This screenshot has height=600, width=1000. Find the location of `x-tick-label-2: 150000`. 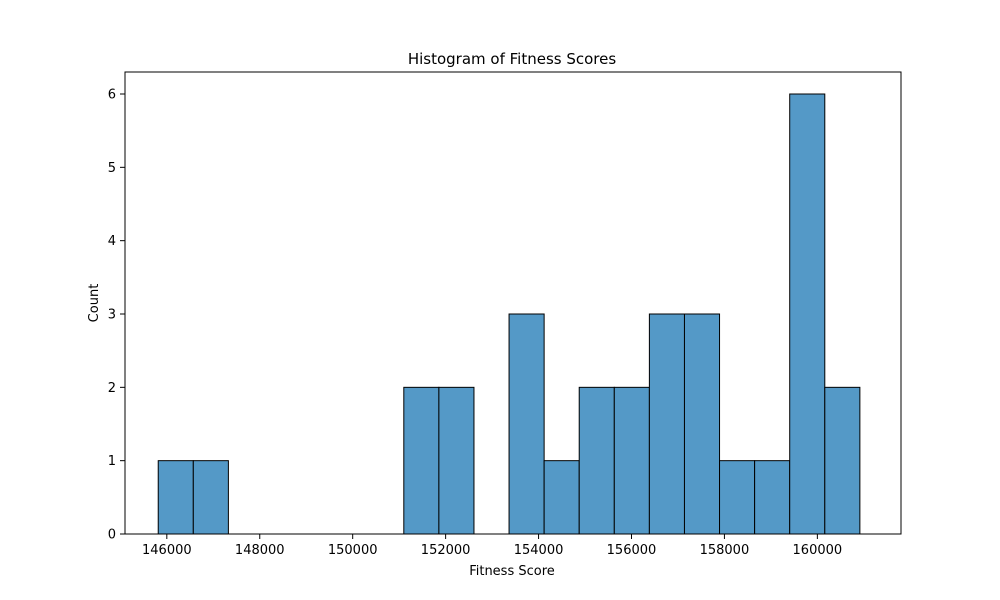

x-tick-label-2: 150000 is located at coordinates (353, 550).